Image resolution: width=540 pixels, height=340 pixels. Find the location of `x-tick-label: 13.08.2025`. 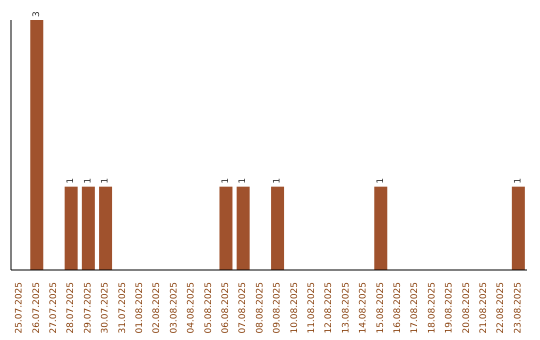

x-tick-label: 13.08.2025 is located at coordinates (346, 308).